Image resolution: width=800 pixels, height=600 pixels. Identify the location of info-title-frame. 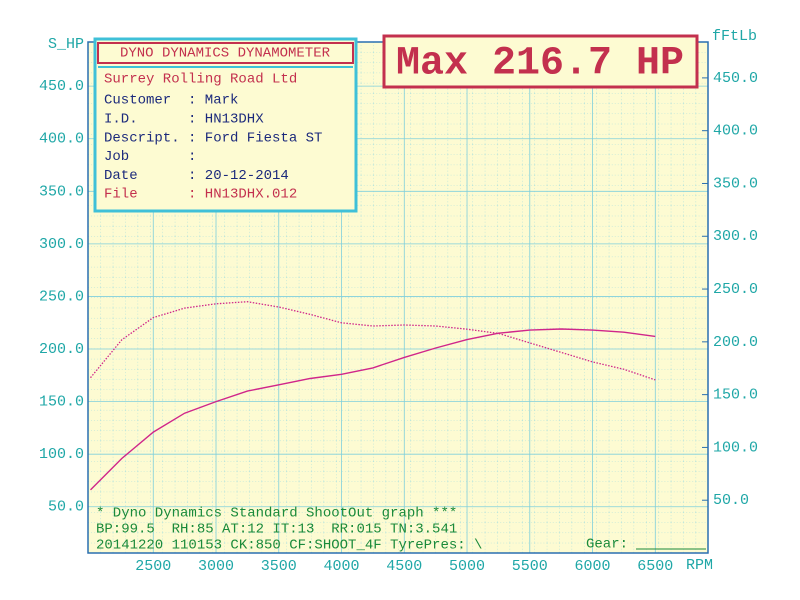
(225, 53).